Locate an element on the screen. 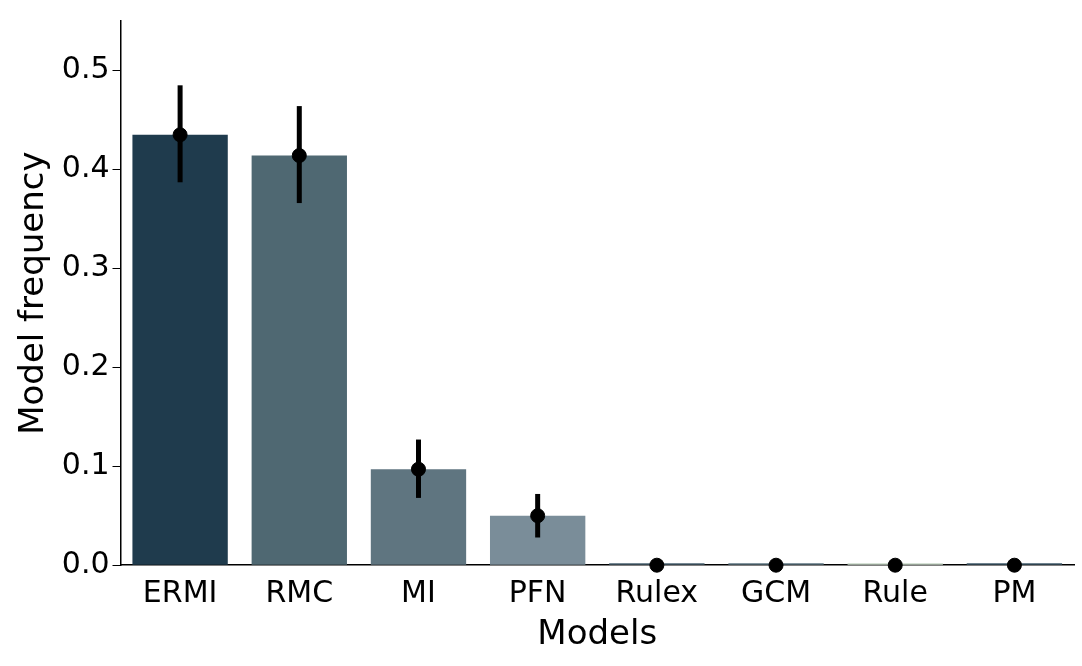 Image resolution: width=1082 pixels, height=666 pixels. y-tick-label: 0.0 is located at coordinates (85, 562).